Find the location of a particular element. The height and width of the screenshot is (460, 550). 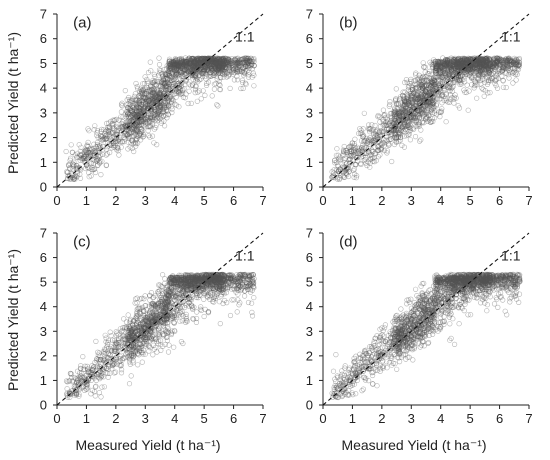

y-tick-label: 0 is located at coordinates (309, 187).